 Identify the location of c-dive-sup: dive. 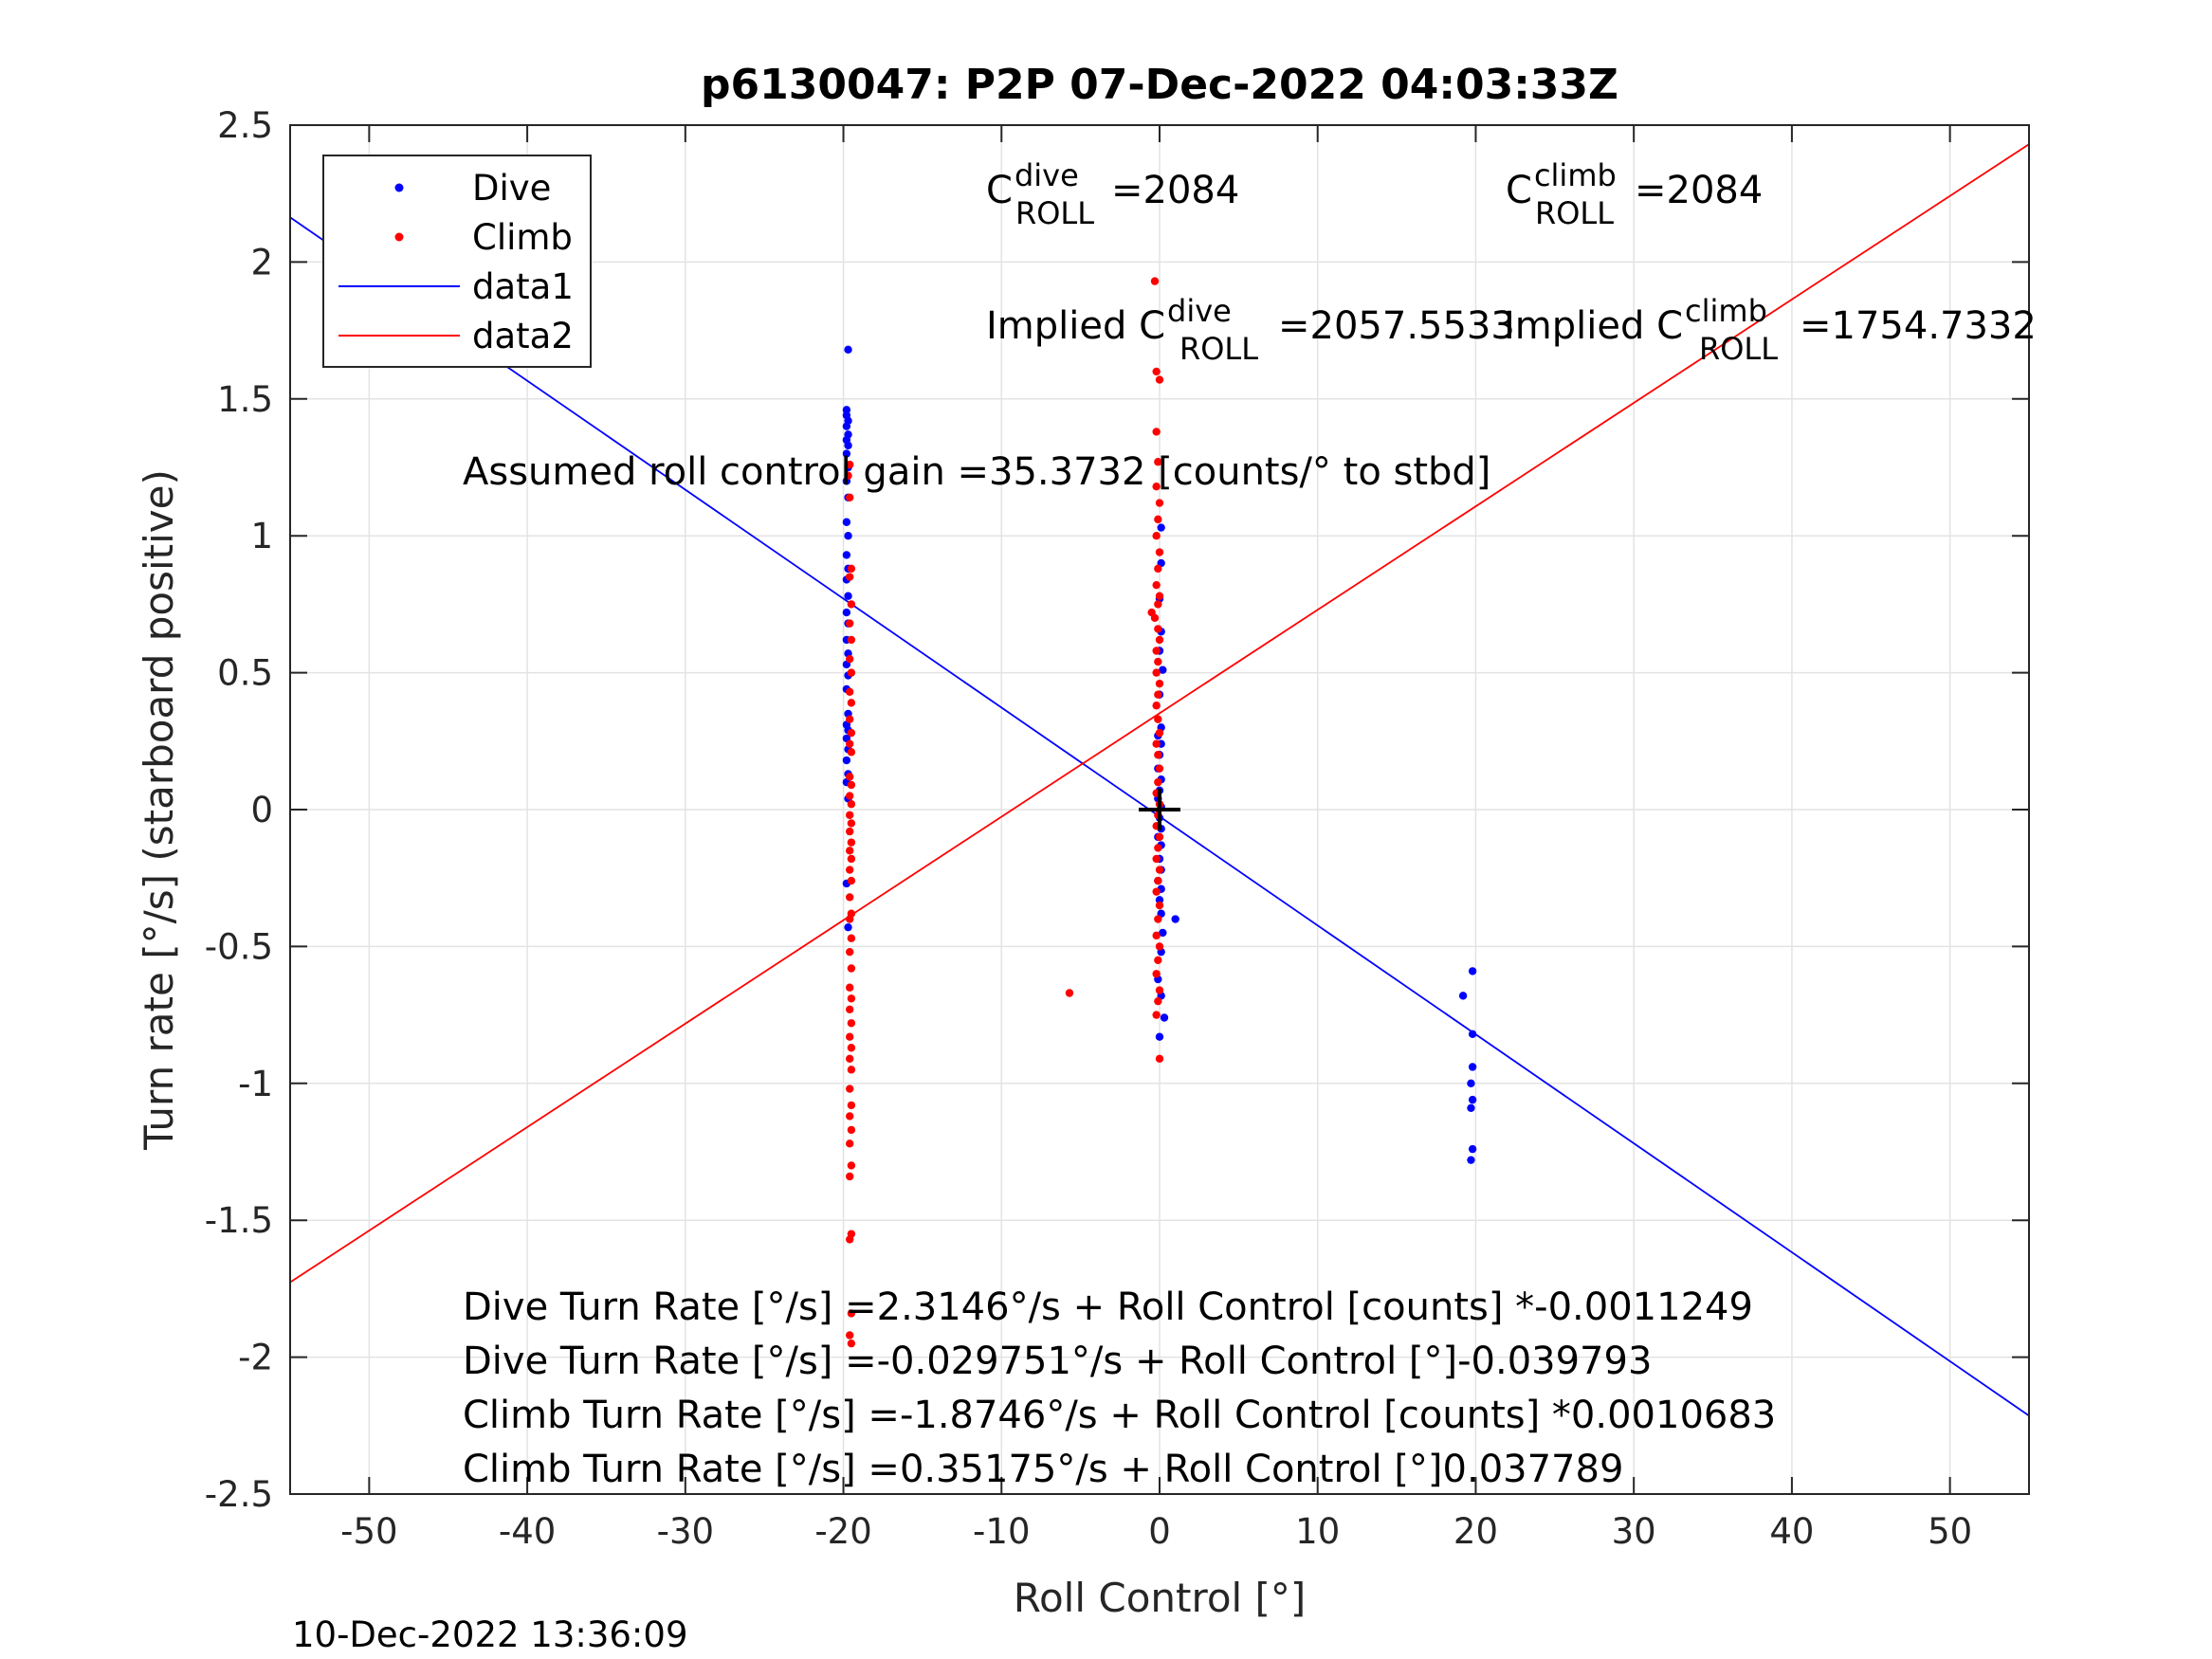
(1047, 175).